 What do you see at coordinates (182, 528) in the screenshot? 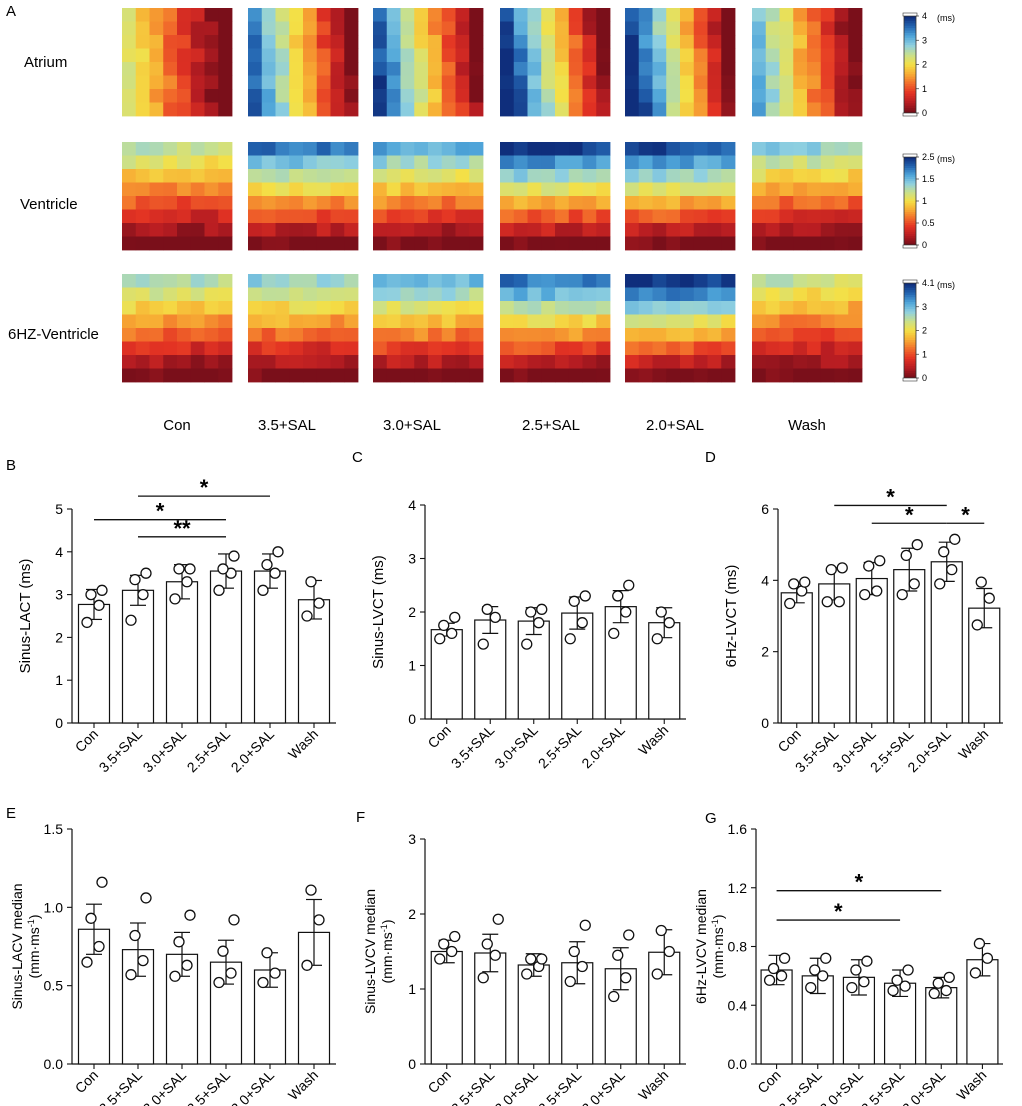
I see `significance-marker: **` at bounding box center [182, 528].